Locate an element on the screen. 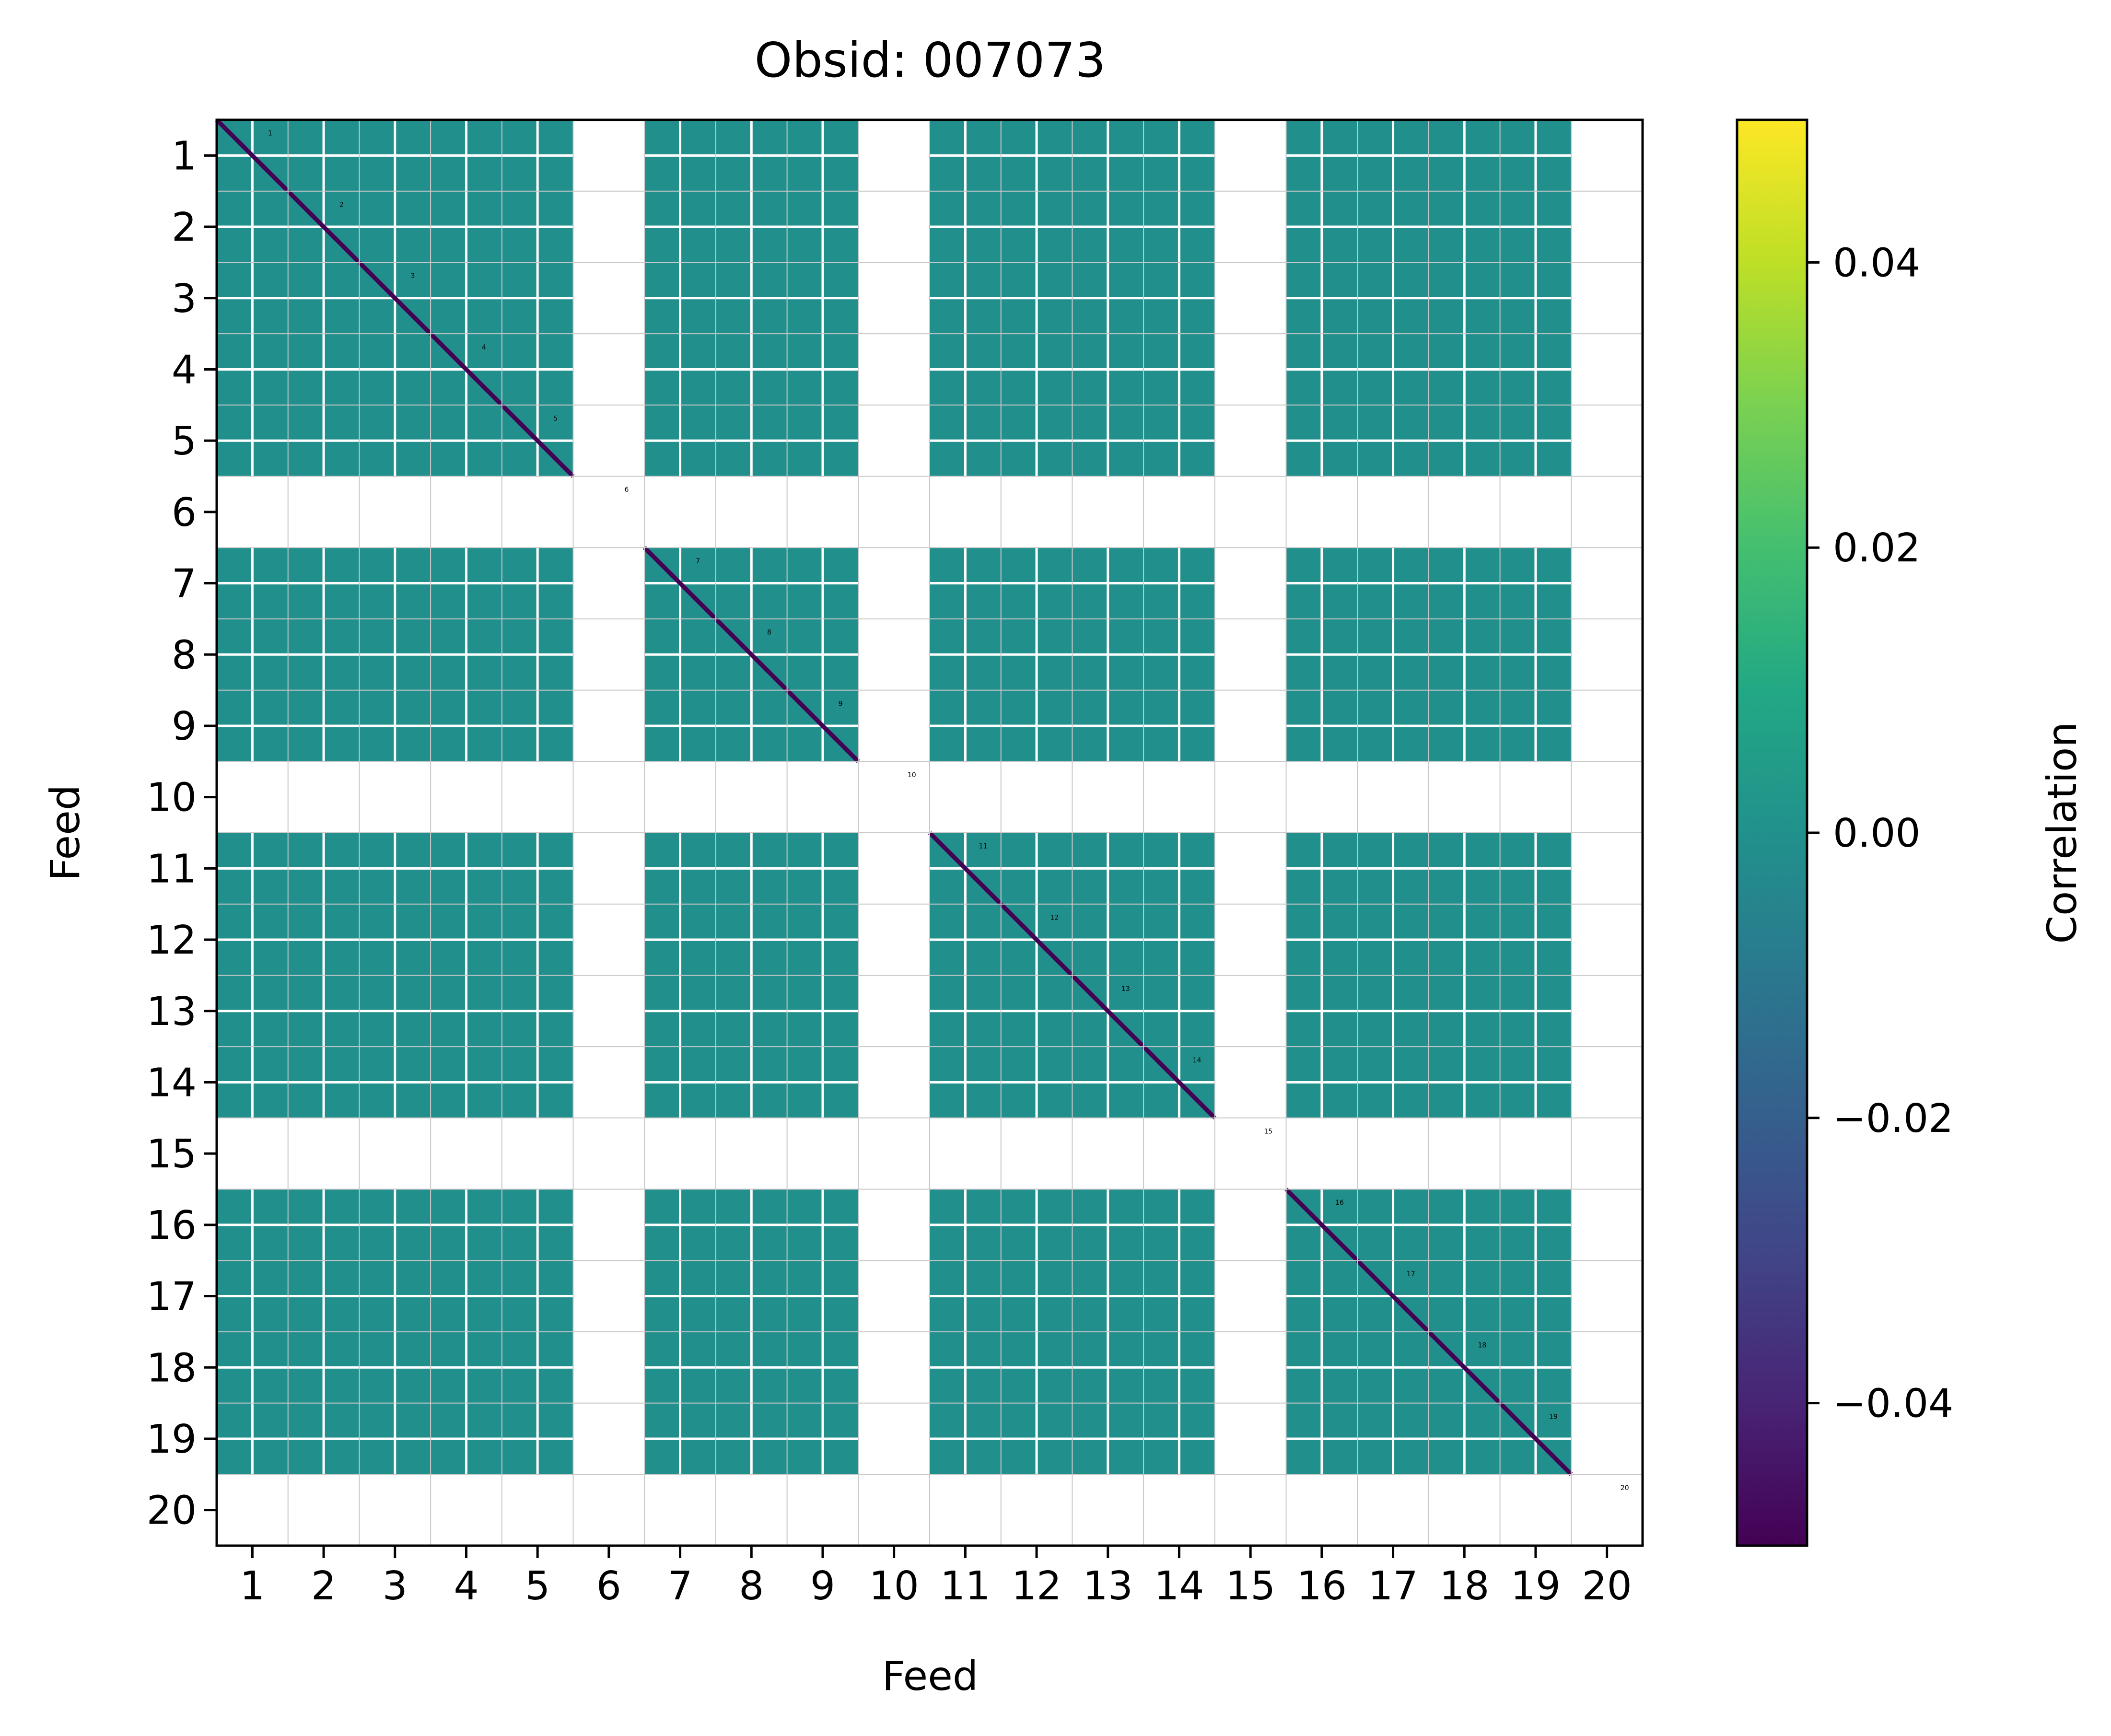 This screenshot has height=1736, width=2111. y-tick-label: 8 is located at coordinates (184, 655).